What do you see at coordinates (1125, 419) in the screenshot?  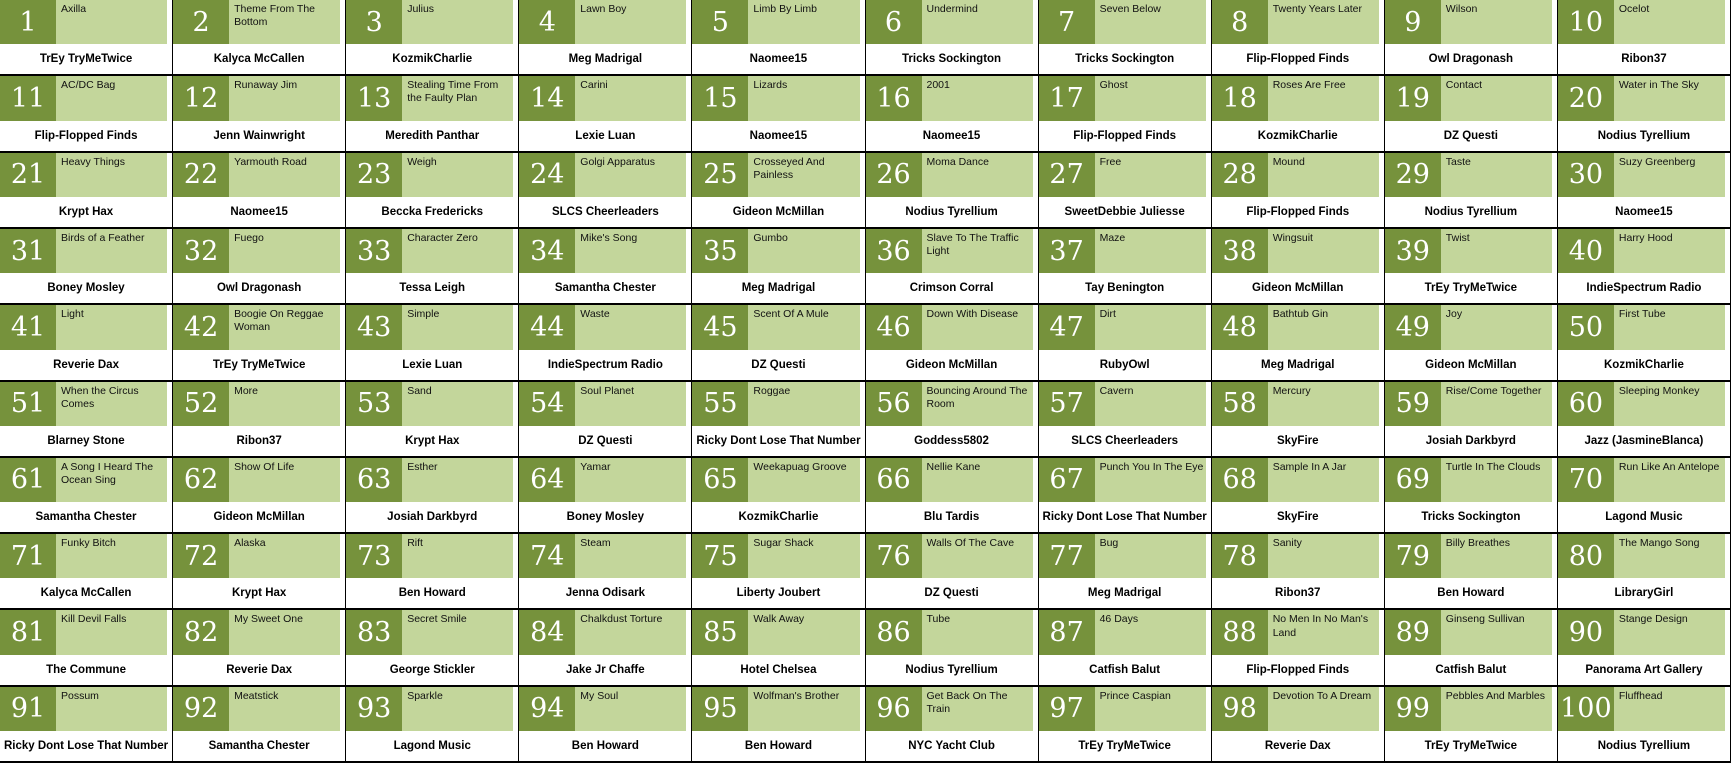 I see `song-cell-57: 57 Cavern SLCS Cheerleaders` at bounding box center [1125, 419].